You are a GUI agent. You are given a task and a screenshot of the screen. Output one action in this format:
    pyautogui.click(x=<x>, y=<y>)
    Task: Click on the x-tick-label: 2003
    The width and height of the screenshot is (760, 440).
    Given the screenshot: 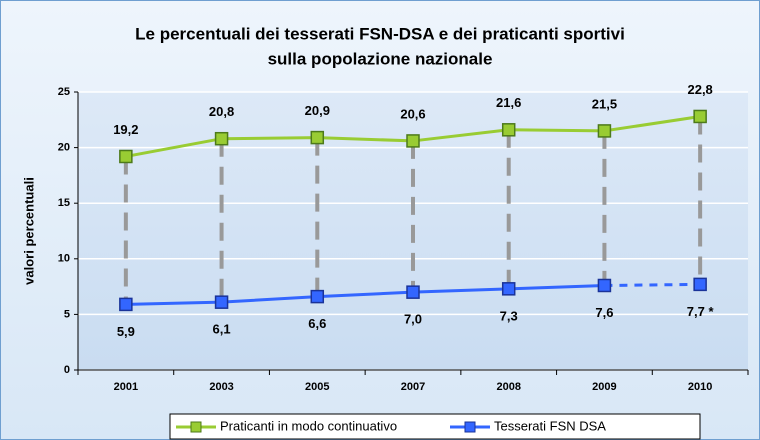 What is the action you would take?
    pyautogui.click(x=221, y=387)
    